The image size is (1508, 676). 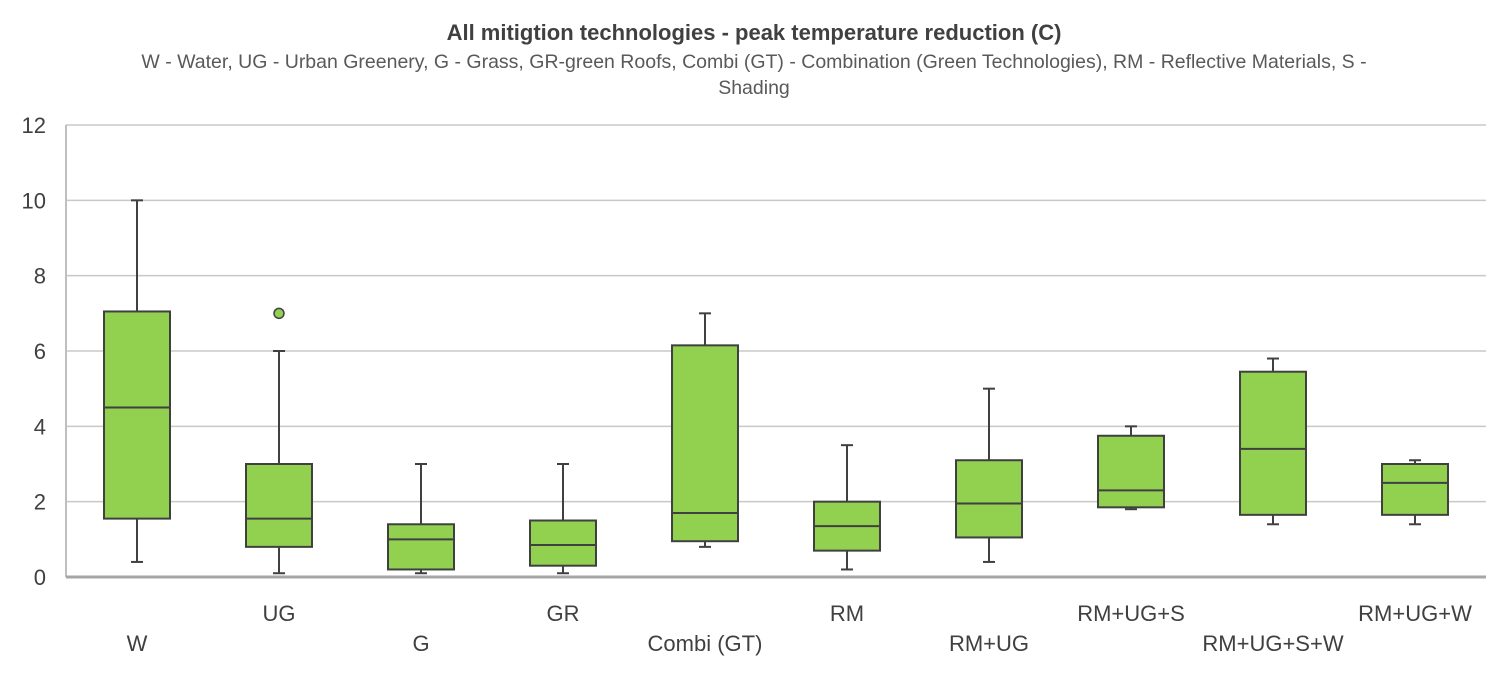 I want to click on category-label: RM+UG+W, so click(x=1415, y=613).